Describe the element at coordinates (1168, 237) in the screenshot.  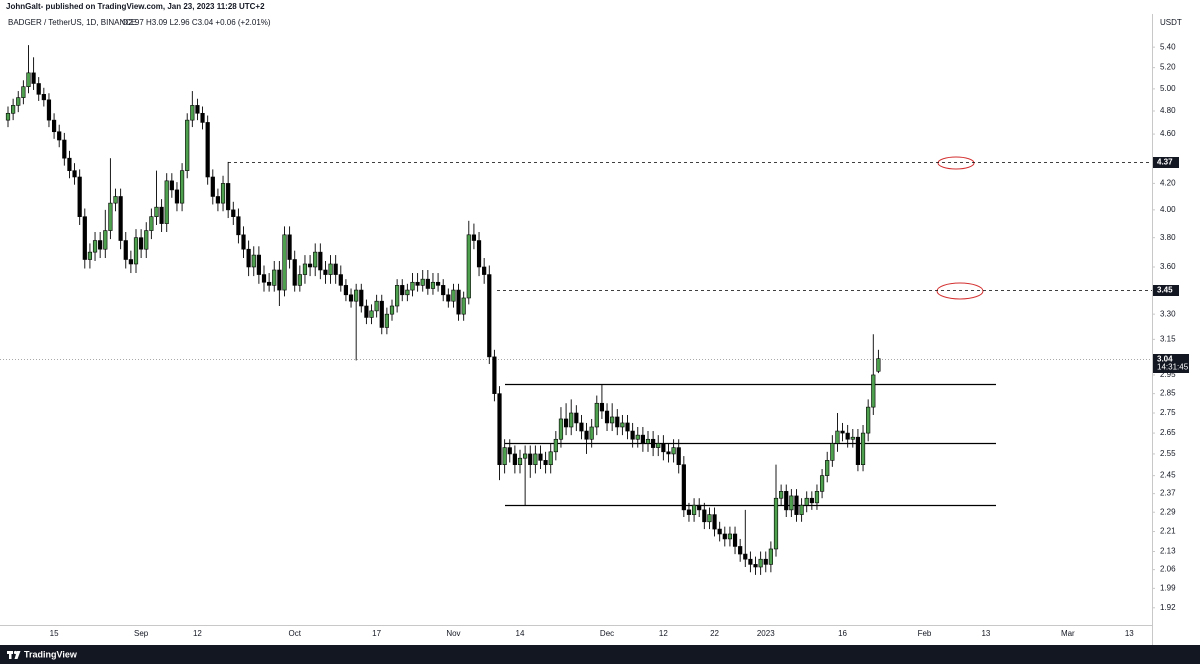
I see `y-tick-label: 3.80` at that location.